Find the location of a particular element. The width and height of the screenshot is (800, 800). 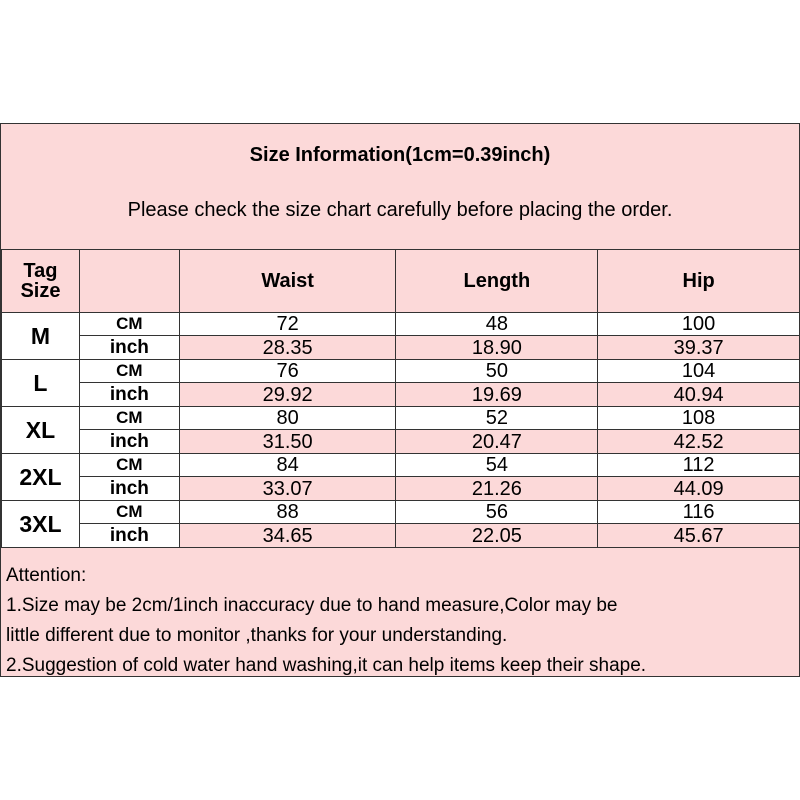

table-row-inch: inch 29.92 19.69 40.94 is located at coordinates (401, 394).